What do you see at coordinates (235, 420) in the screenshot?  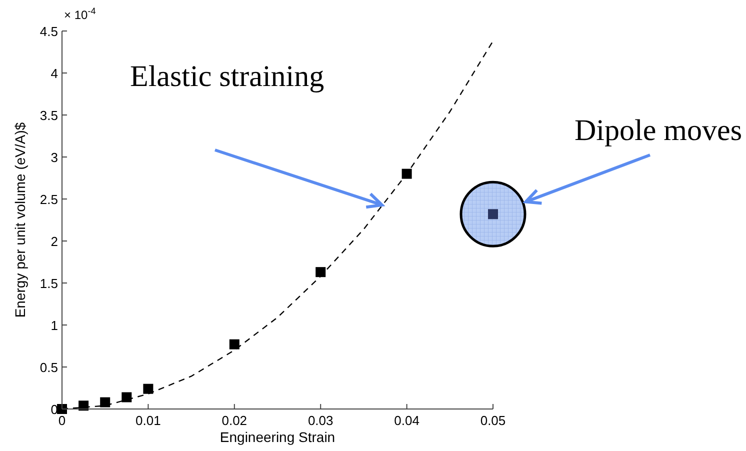 I see `x-tick-label: 0.02` at bounding box center [235, 420].